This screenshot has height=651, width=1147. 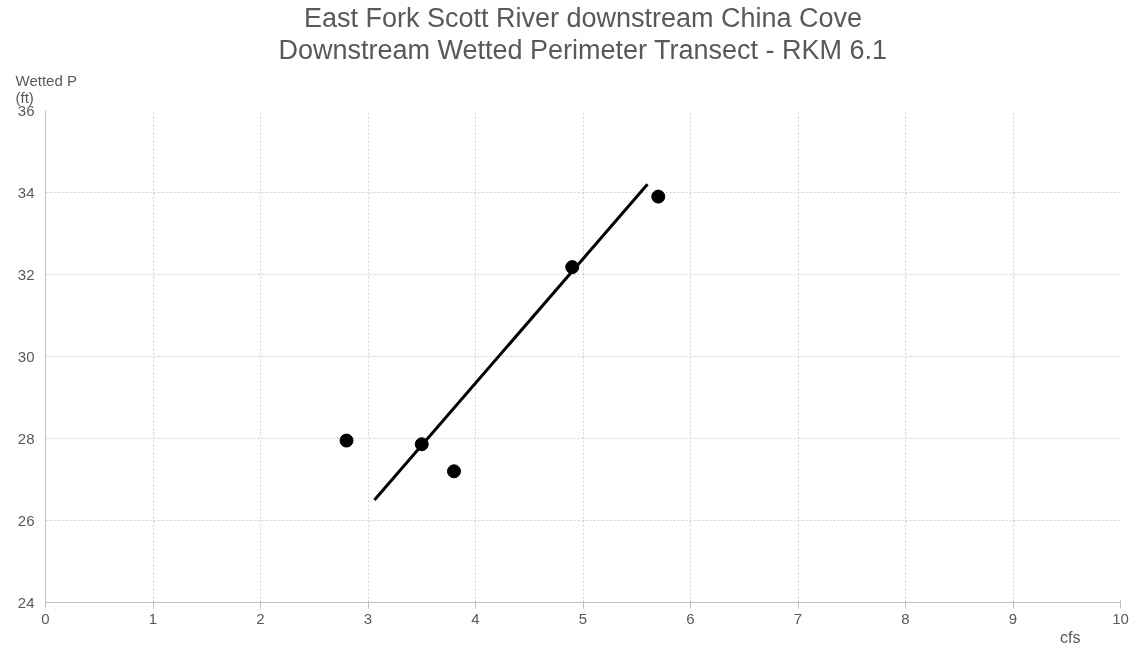 I want to click on y-tick-label: 32, so click(x=26, y=274).